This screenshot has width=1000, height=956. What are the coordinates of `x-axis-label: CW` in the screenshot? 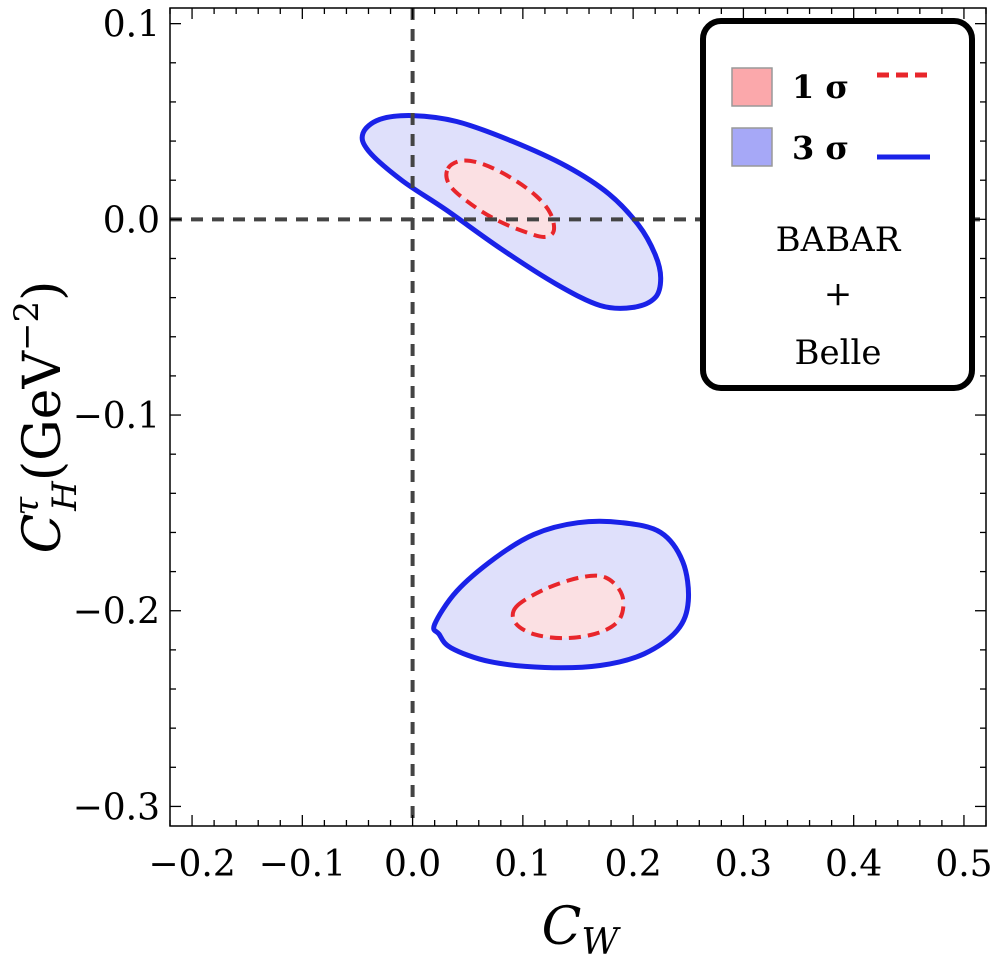 It's located at (582, 926).